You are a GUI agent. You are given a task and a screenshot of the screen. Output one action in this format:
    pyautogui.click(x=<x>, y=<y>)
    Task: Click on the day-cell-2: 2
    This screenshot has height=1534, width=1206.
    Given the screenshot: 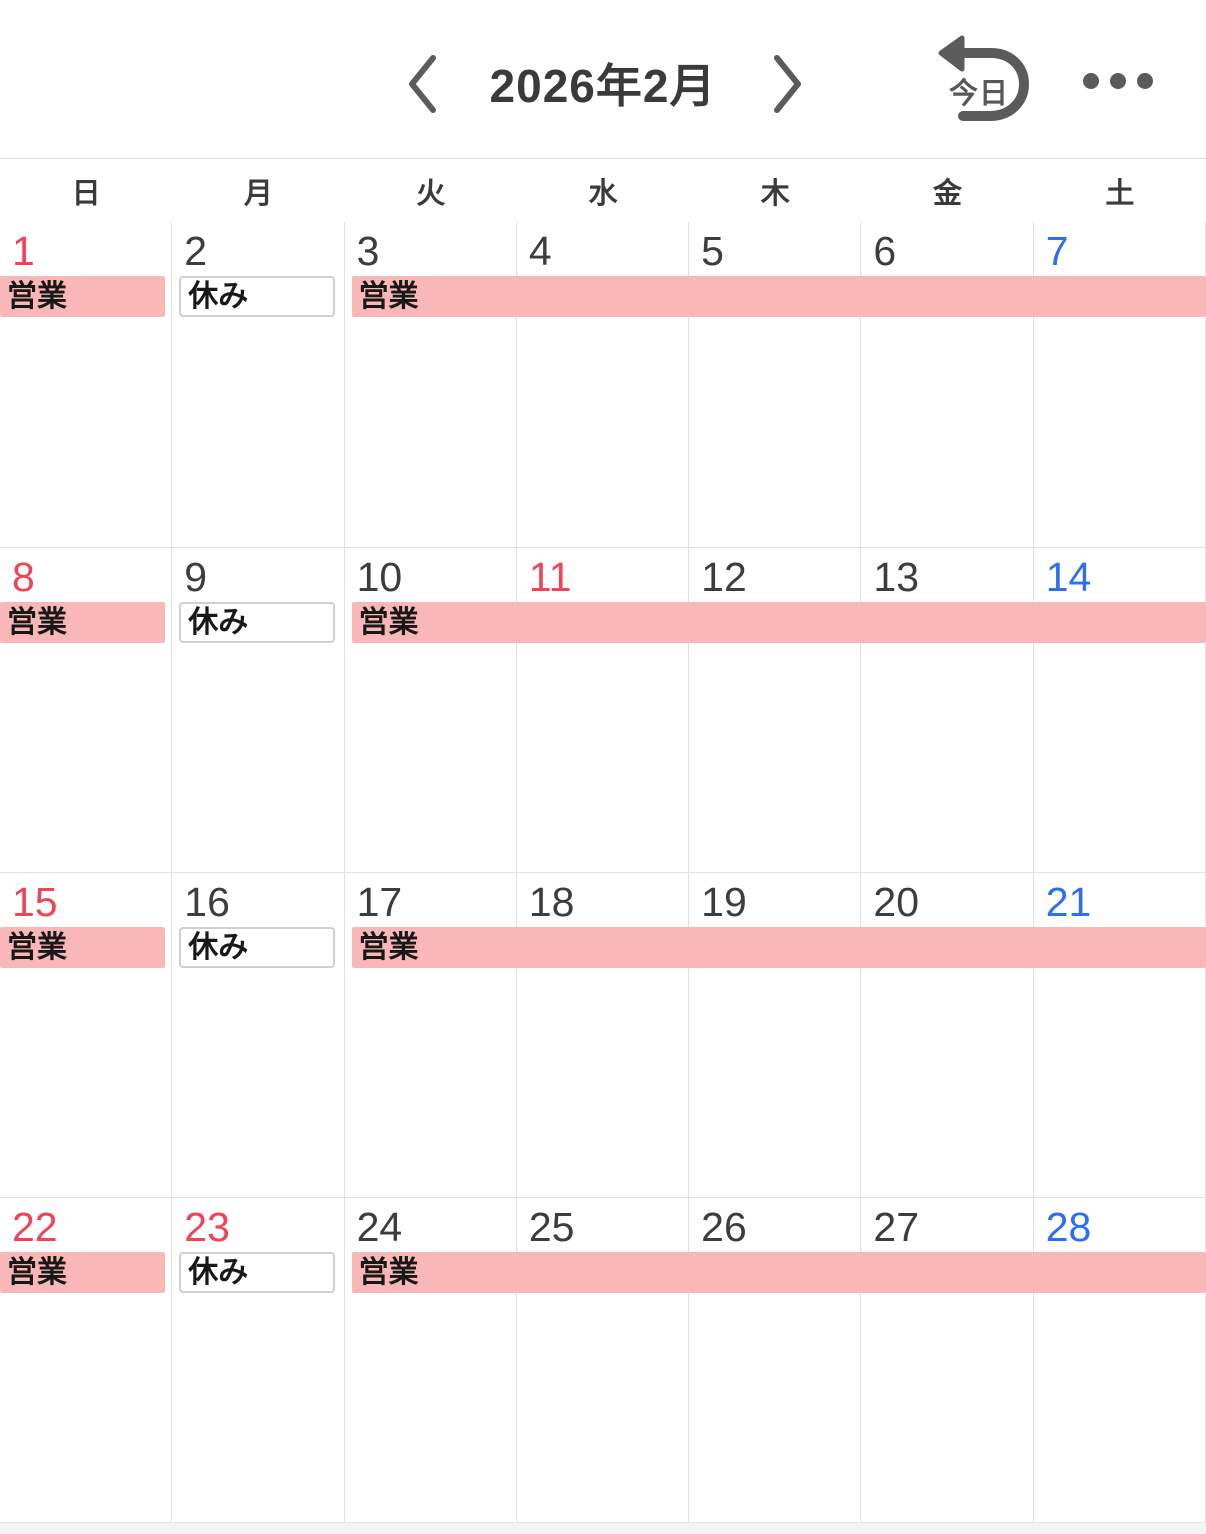 What is the action you would take?
    pyautogui.click(x=258, y=384)
    